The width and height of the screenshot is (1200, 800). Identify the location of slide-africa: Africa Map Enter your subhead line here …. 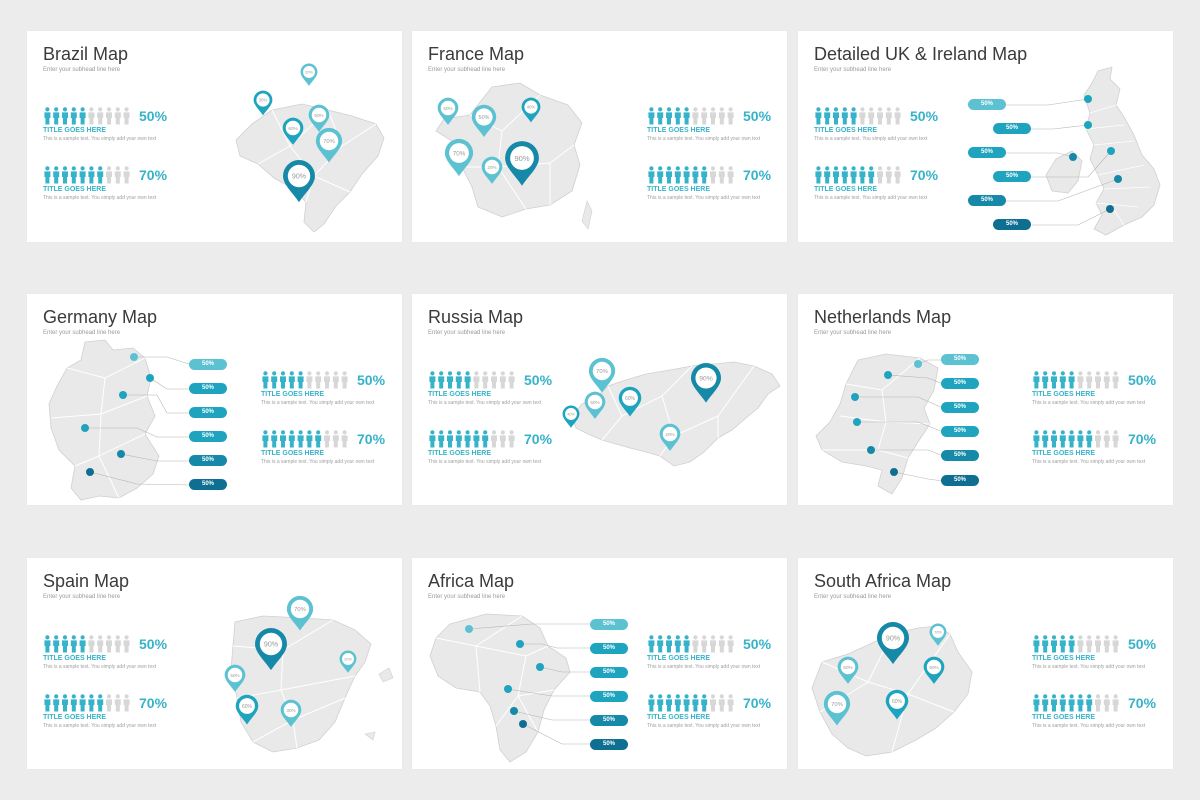
(599, 663).